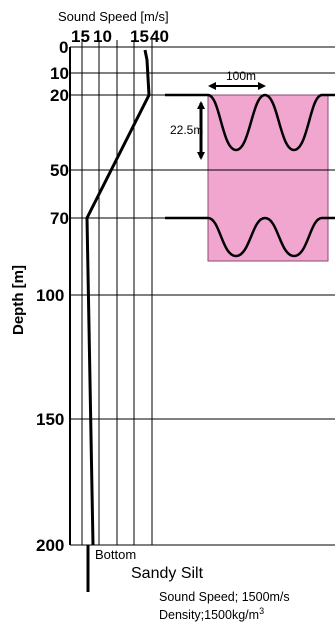 The height and width of the screenshot is (624, 335). Describe the element at coordinates (120, 36) in the screenshot. I see `speed-tick-labels: 15 10 15 40` at that location.